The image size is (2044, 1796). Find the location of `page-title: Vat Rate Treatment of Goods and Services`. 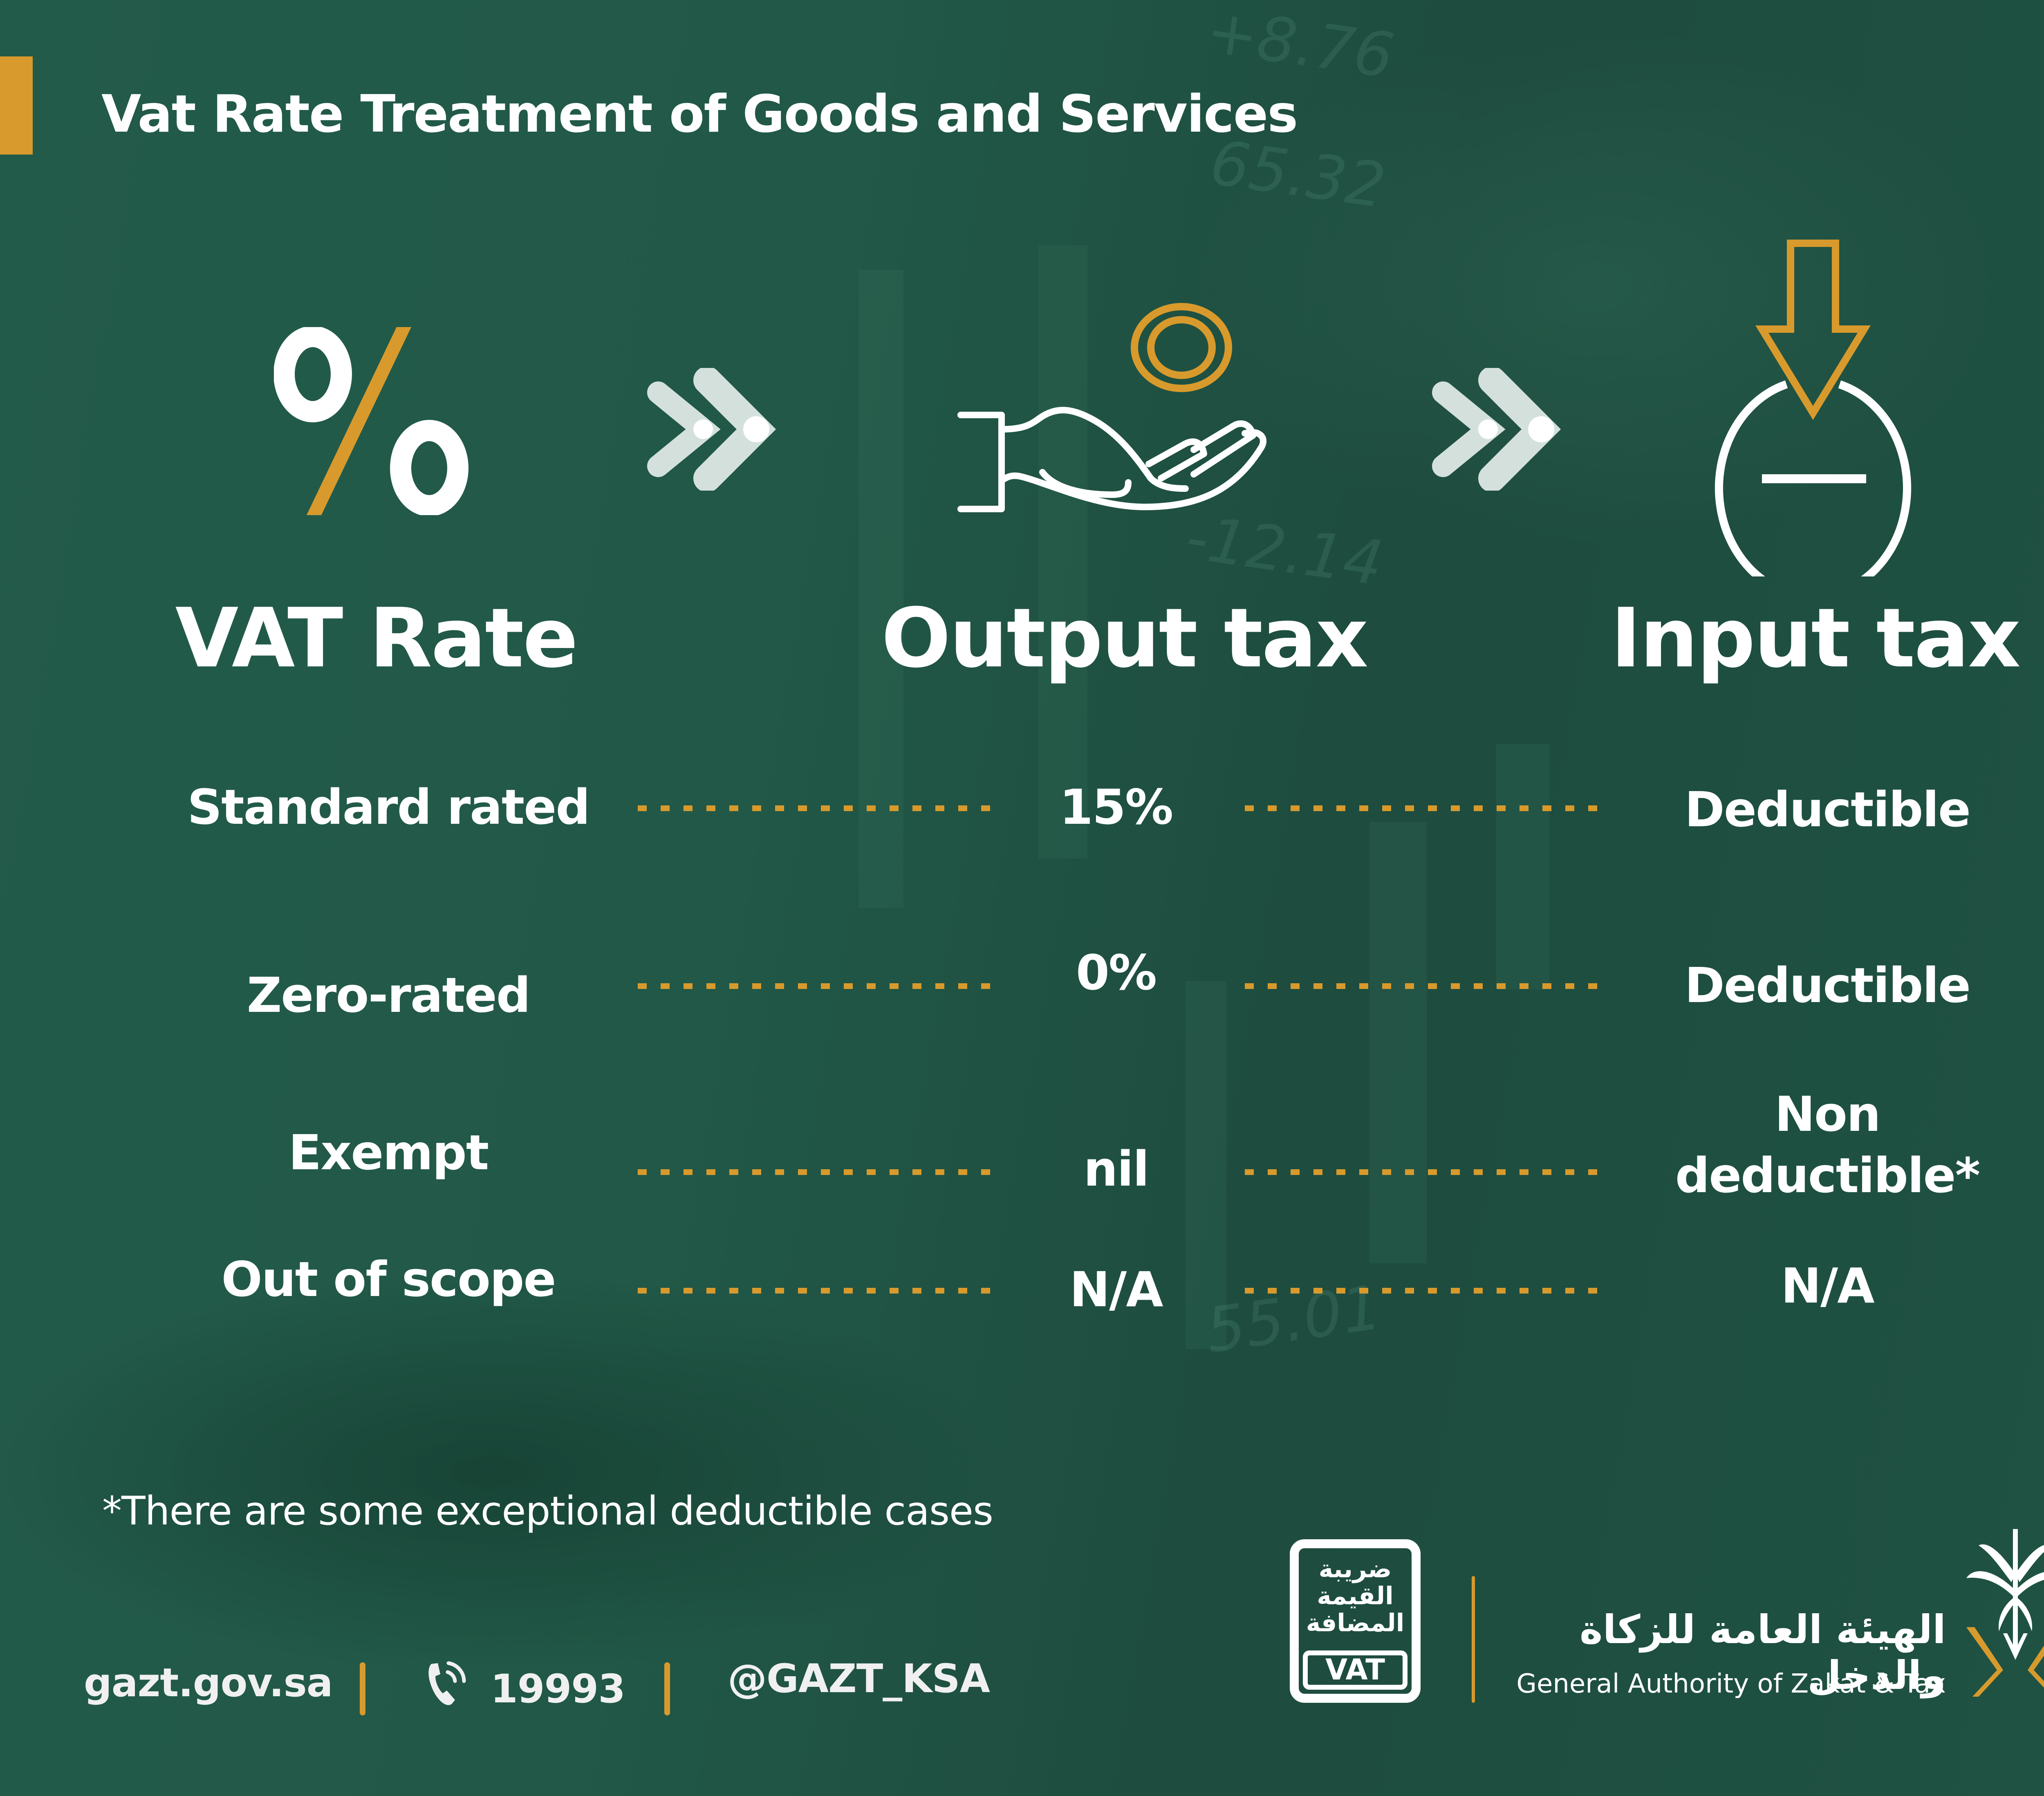

page-title: Vat Rate Treatment of Goods and Services is located at coordinates (699, 114).